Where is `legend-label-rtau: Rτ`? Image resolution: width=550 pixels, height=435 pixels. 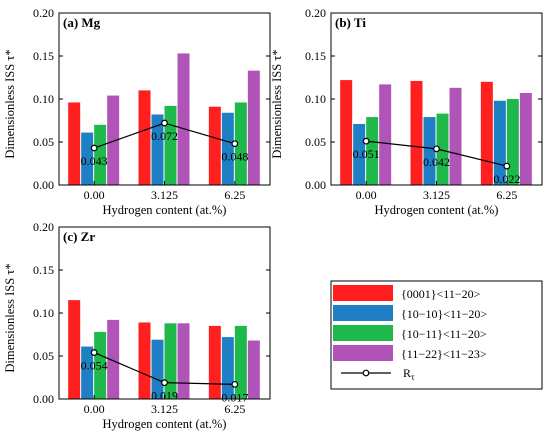
legend-label-rtau: Rτ is located at coordinates (409, 374).